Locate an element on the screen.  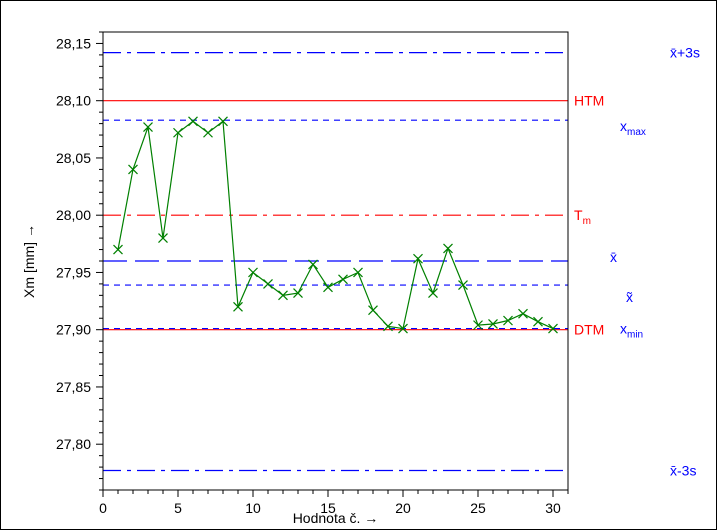
x-tick-label: 10 is located at coordinates (253, 508).